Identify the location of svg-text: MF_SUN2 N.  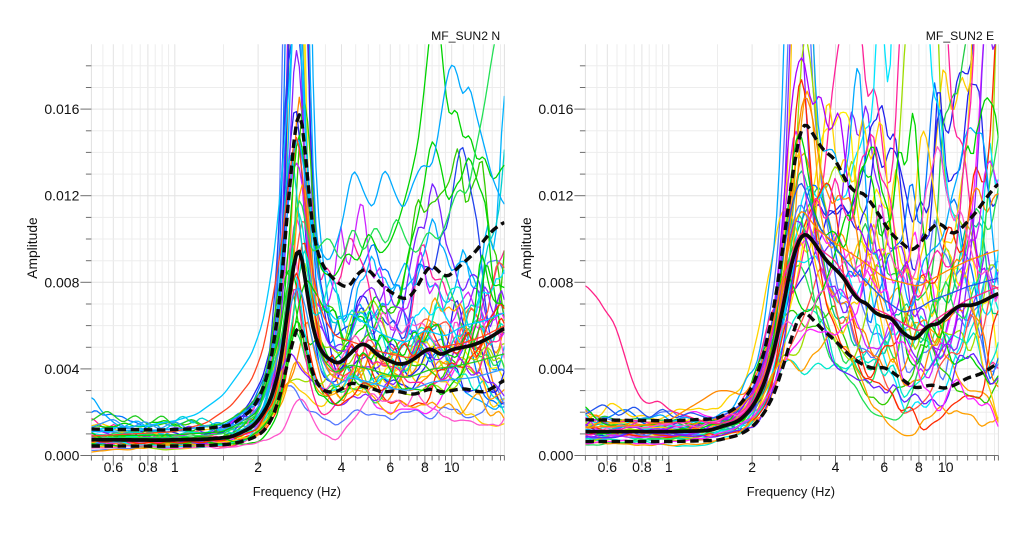
(465, 36).